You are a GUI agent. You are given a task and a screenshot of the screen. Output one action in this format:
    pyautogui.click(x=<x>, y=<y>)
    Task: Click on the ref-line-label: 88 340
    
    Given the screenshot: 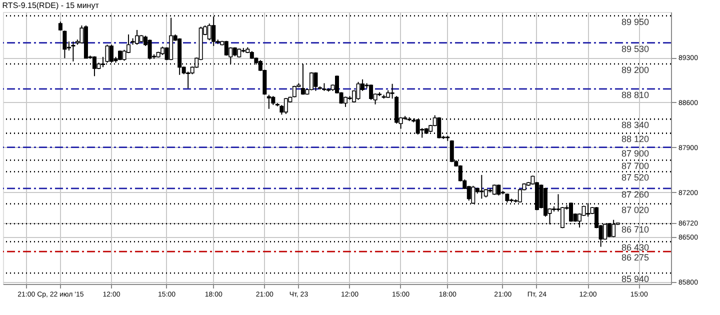 What is the action you would take?
    pyautogui.click(x=635, y=125)
    